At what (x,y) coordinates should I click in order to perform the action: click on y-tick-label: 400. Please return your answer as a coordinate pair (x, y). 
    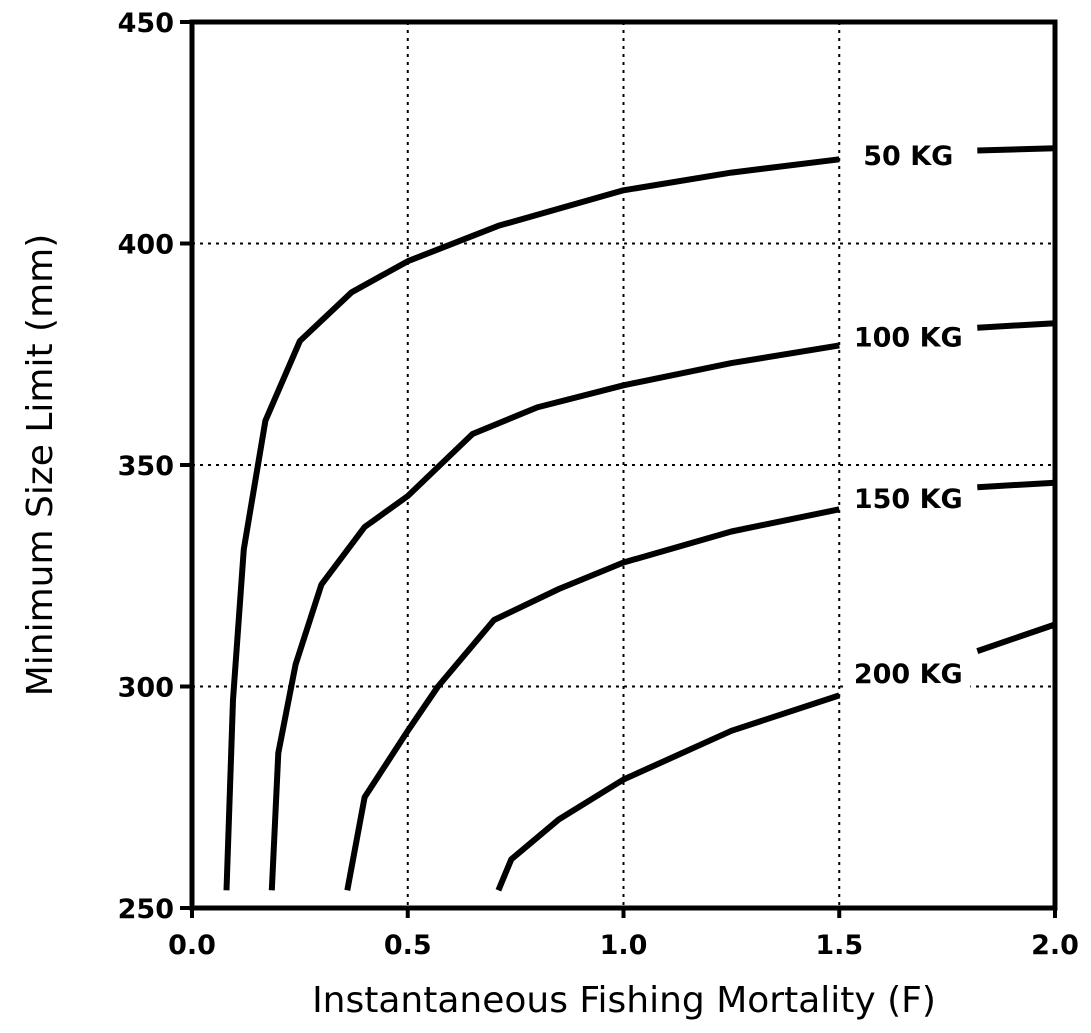
    Looking at the image, I should click on (146, 245).